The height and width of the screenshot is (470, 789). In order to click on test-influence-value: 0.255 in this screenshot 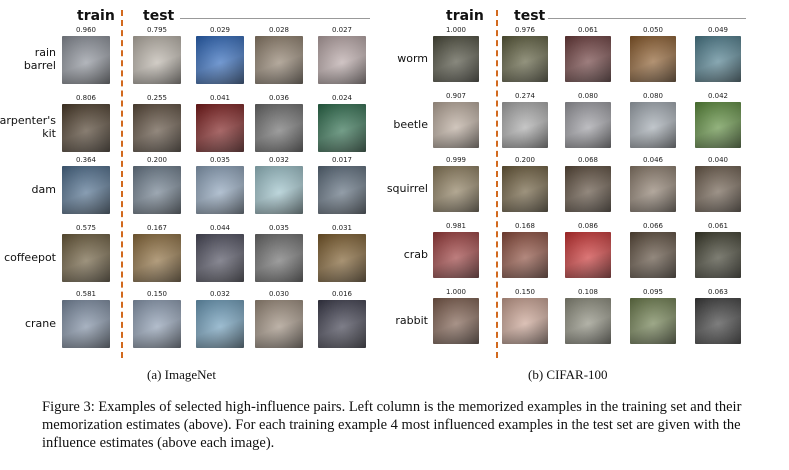, I will do `click(157, 98)`.